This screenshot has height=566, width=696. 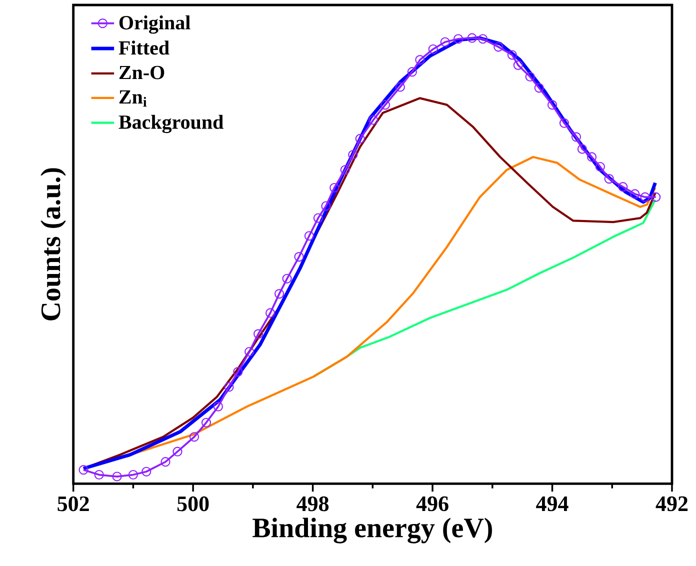 I want to click on x-axis-title: Binding energy (eV), so click(x=372, y=531).